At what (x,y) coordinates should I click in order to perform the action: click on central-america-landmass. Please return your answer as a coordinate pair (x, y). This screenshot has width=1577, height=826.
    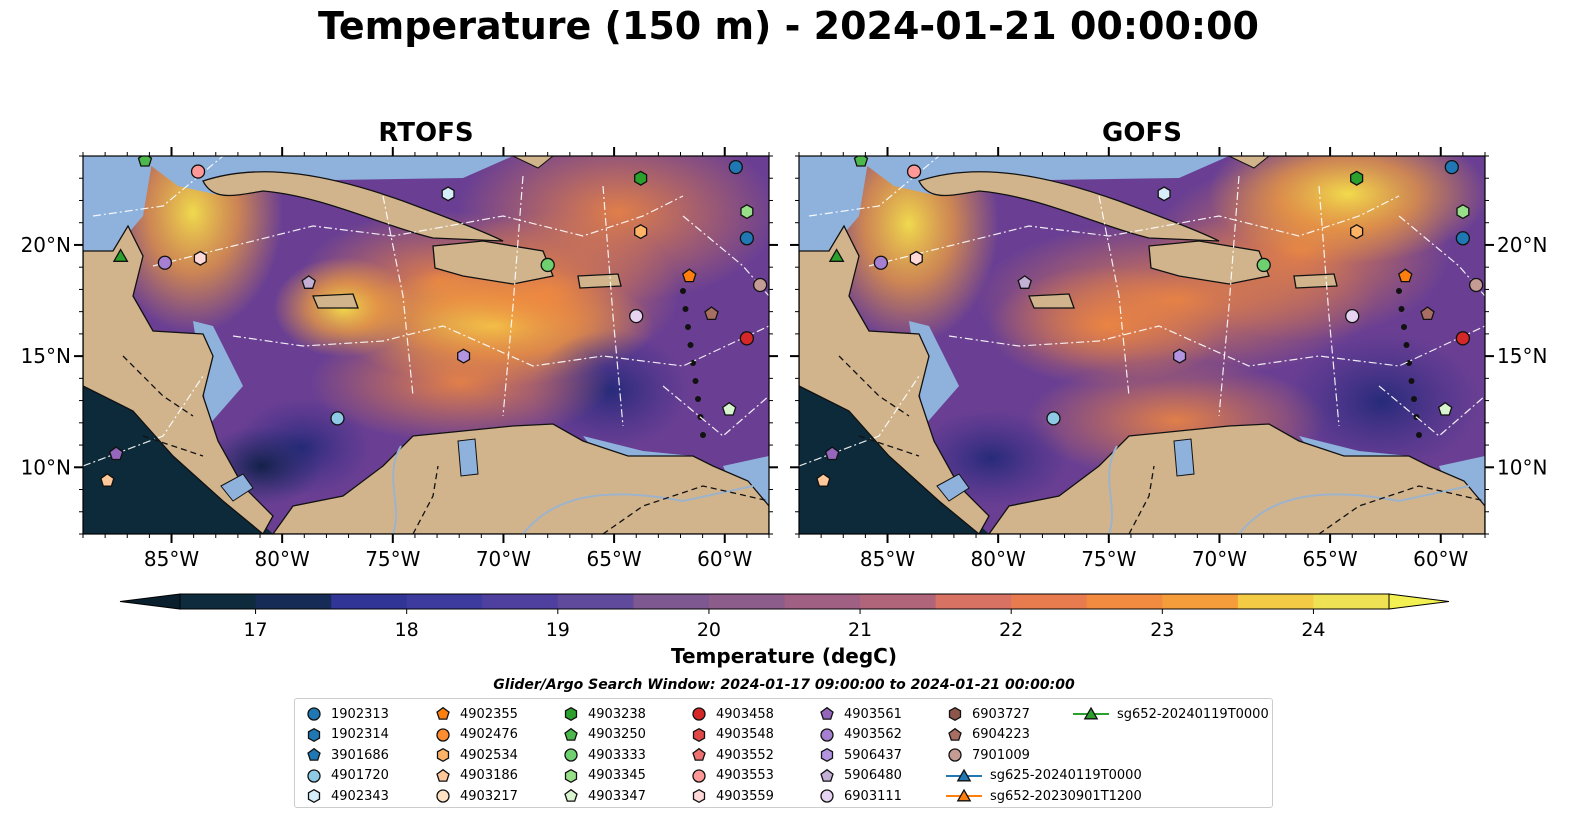
    Looking at the image, I should click on (178, 379).